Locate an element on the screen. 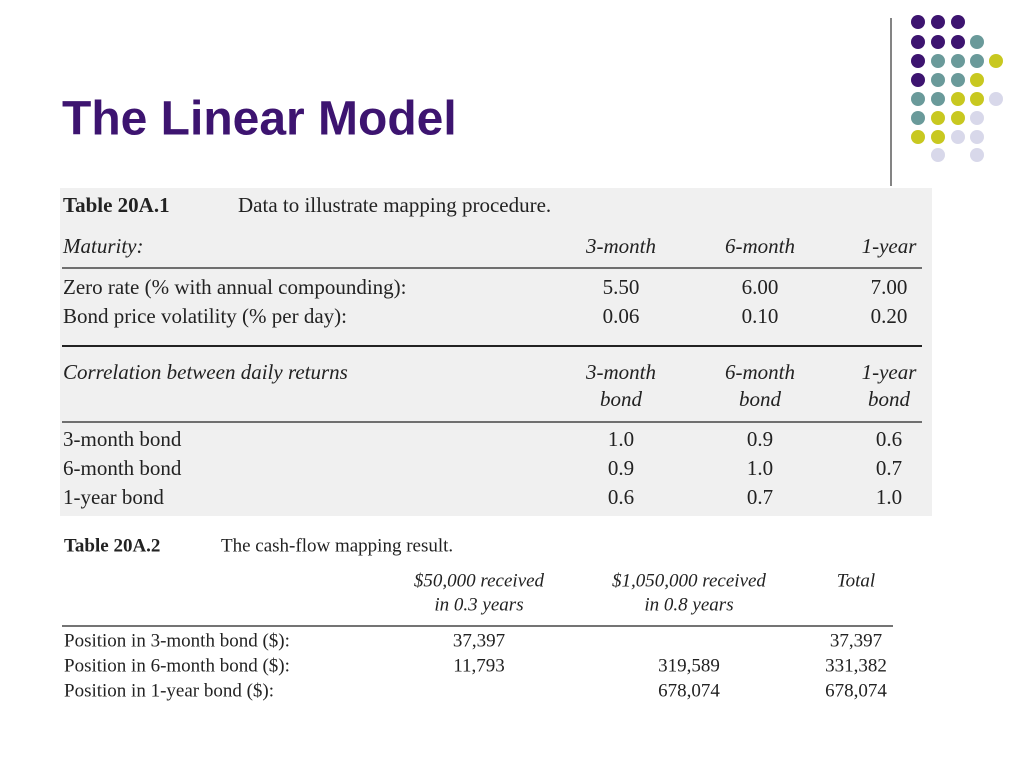 This screenshot has width=1024, height=773. cell: 0.20 is located at coordinates (889, 316).